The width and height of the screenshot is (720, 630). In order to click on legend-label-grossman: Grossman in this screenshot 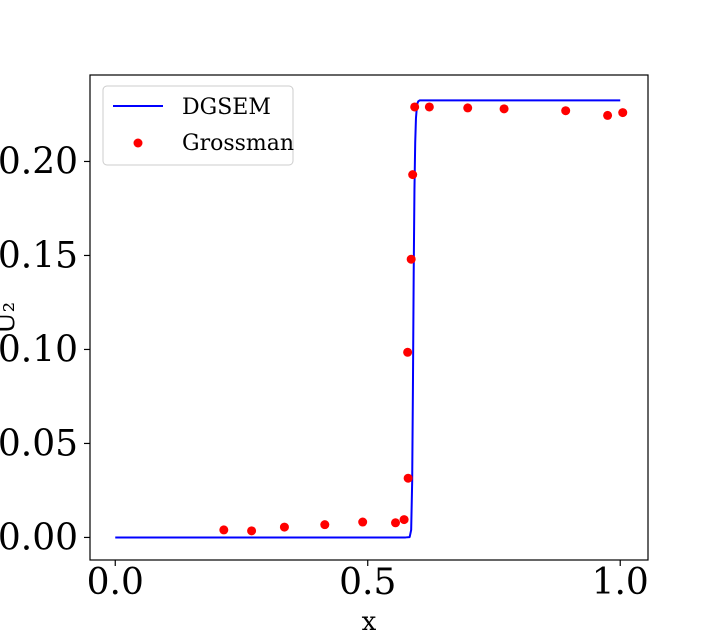, I will do `click(238, 143)`.